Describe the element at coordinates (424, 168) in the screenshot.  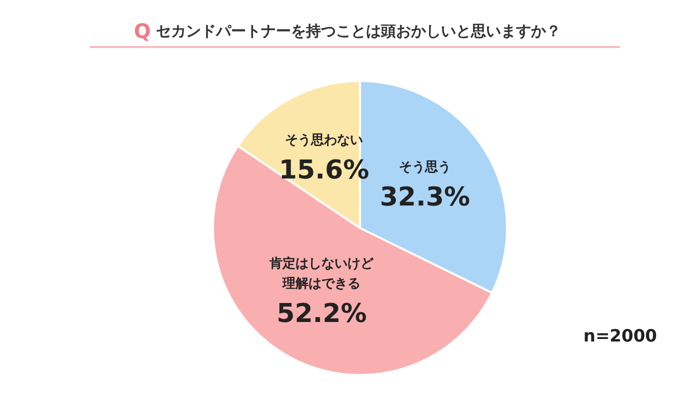
I see `slice-label: そう思う` at that location.